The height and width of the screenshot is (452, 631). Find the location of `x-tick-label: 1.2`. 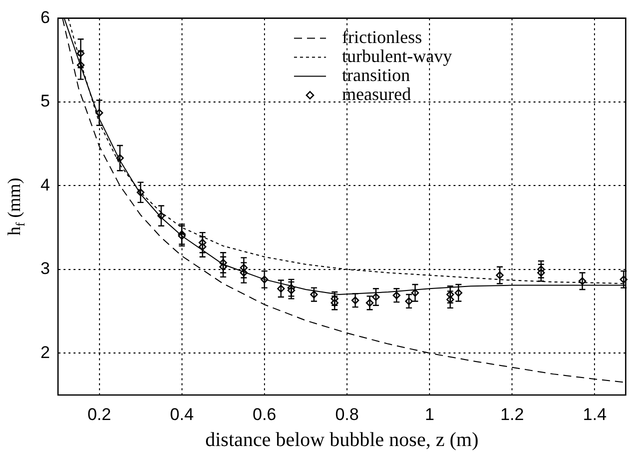

x-tick-label: 1.2 is located at coordinates (512, 414).